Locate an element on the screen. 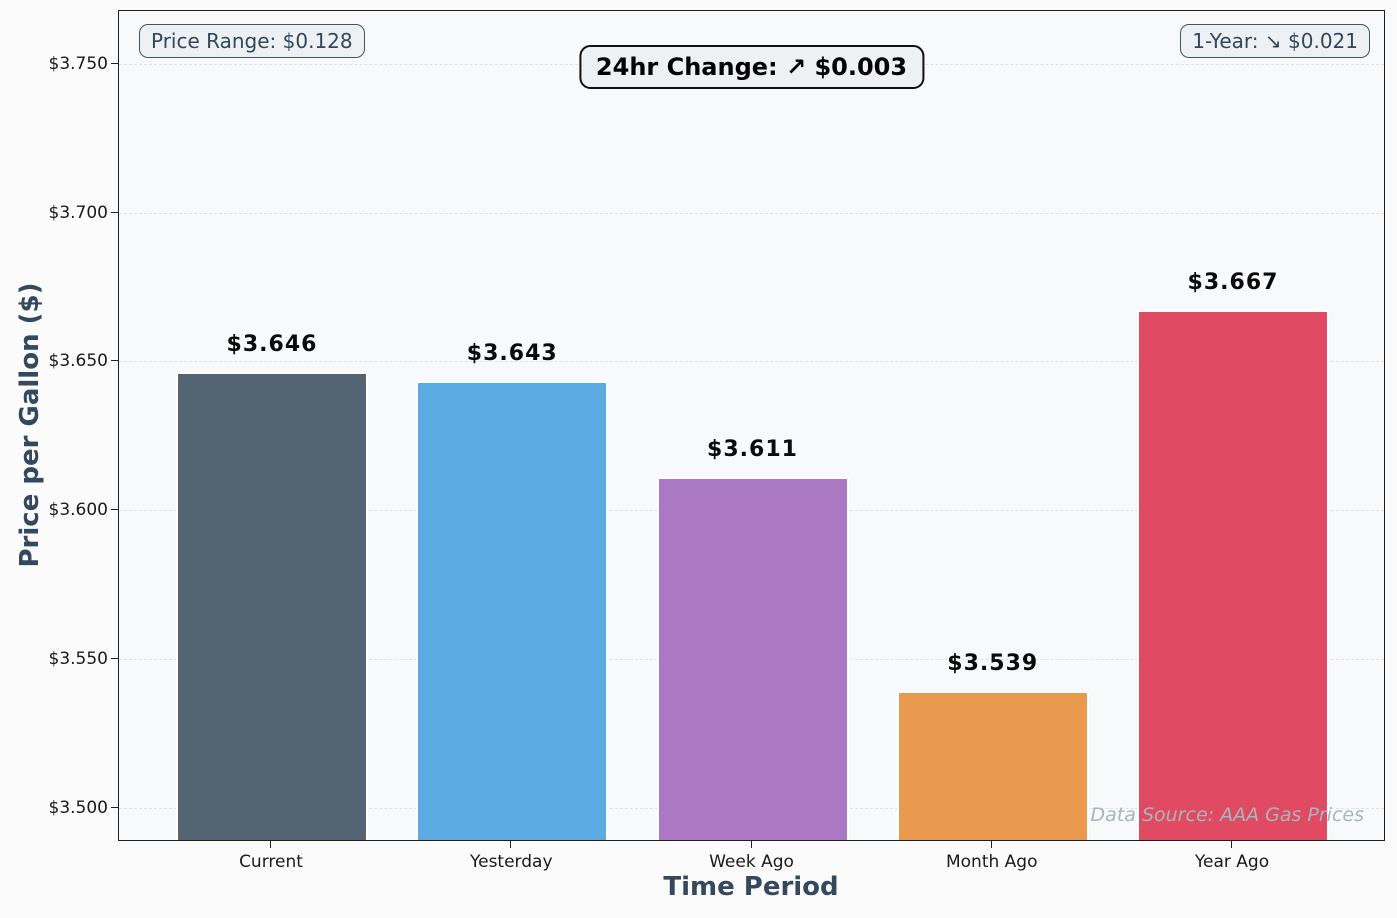 This screenshot has height=918, width=1397. bar-value-label-current: $3.646 is located at coordinates (272, 345).